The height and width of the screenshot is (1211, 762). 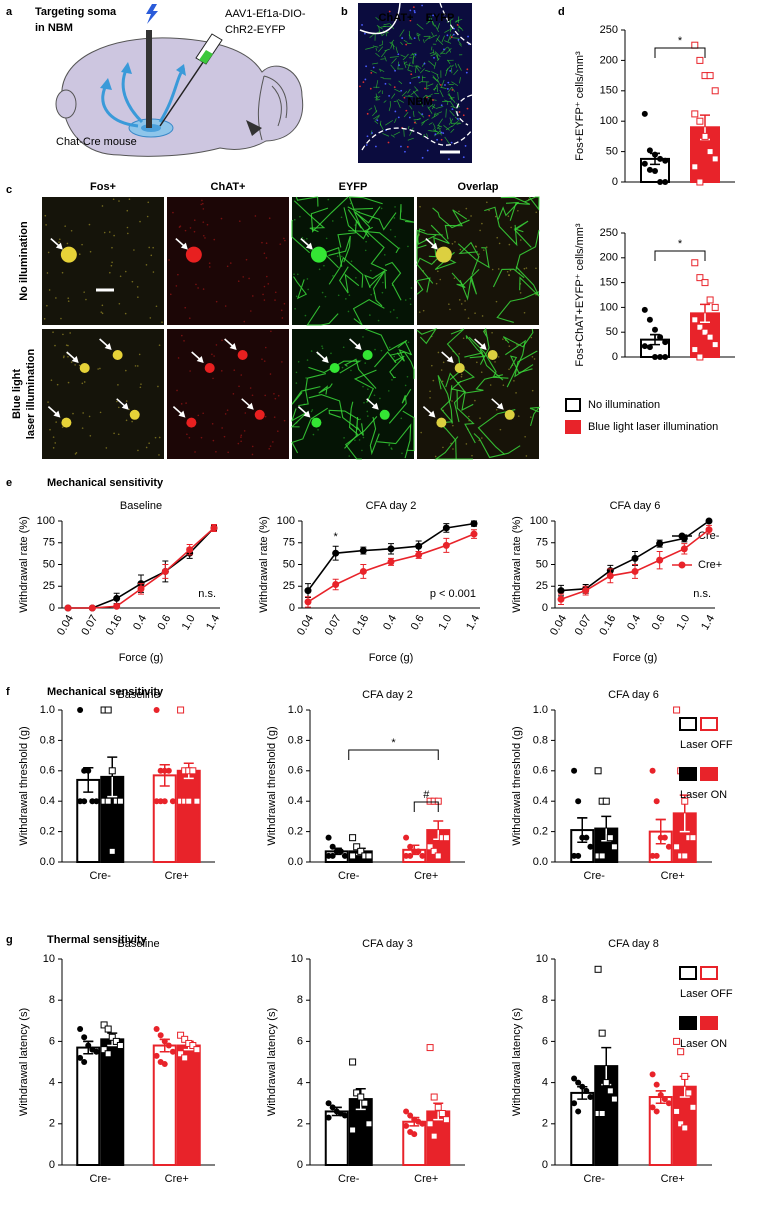 I want to click on x-tick-label: 0.16, so click(x=607, y=625).